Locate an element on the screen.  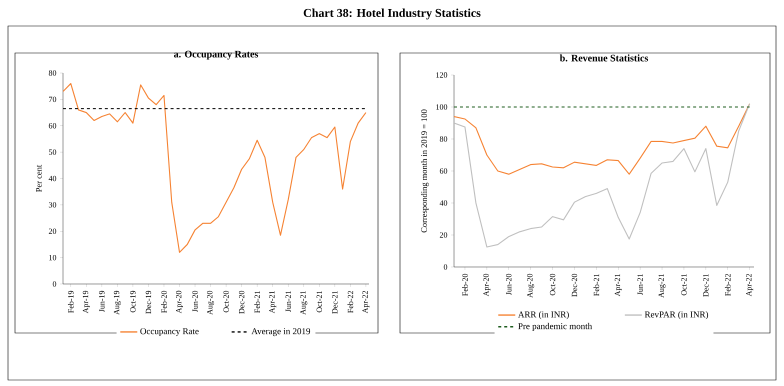
legend-label: RevPAR (in INR) is located at coordinates (676, 315).